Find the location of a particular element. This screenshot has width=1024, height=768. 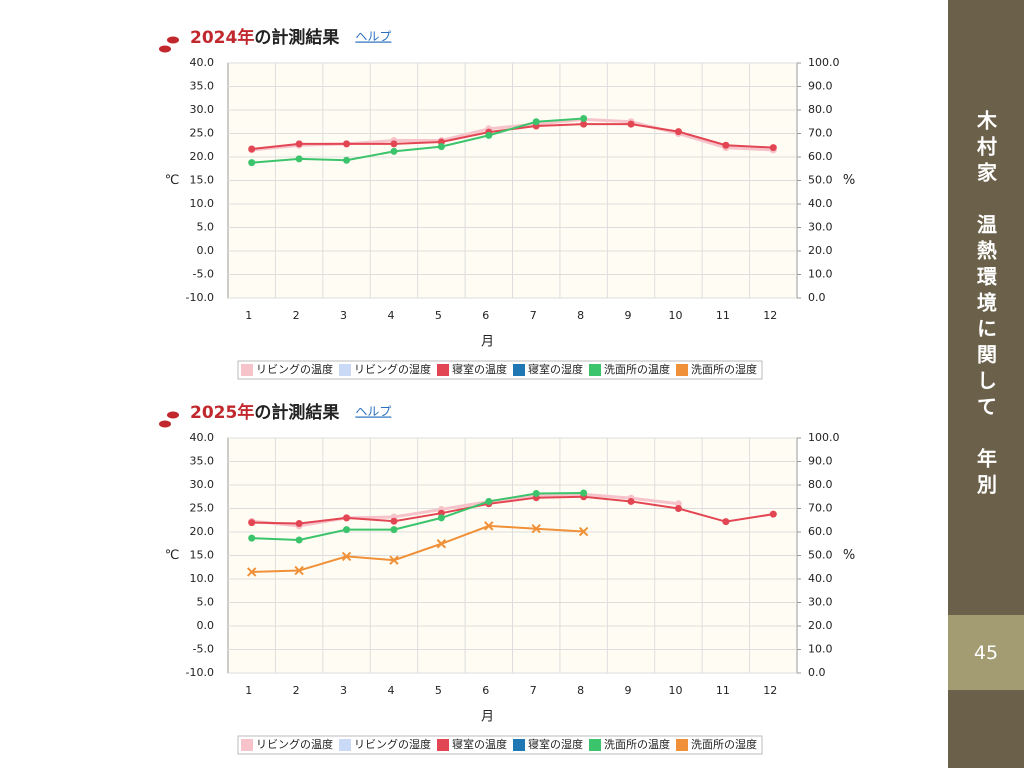

legend-box is located at coordinates (500, 745).